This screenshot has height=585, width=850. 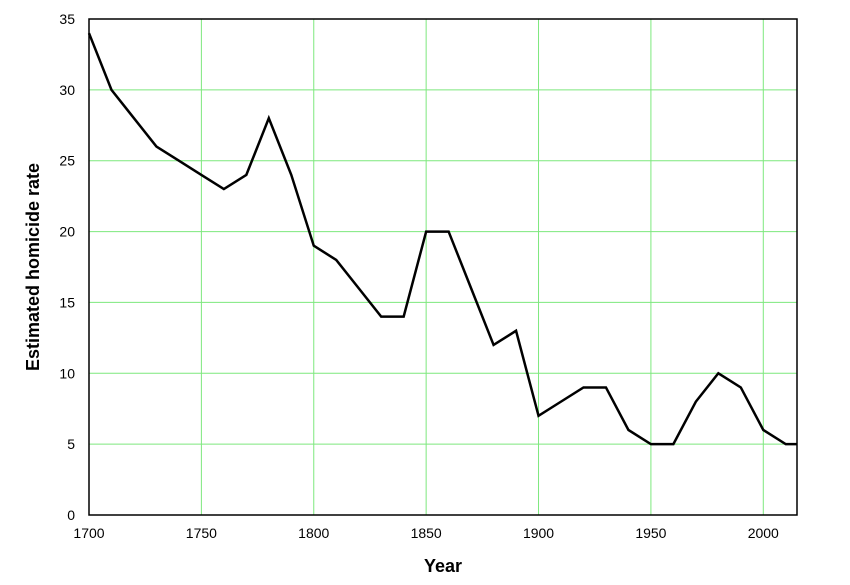 I want to click on x-tick-label: 2000, so click(x=763, y=533).